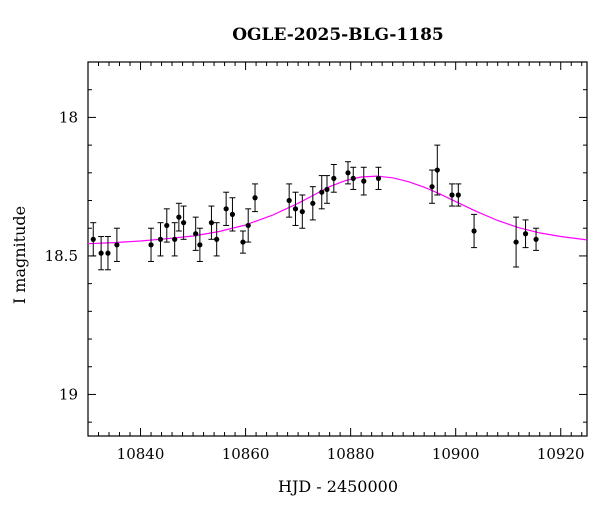 The width and height of the screenshot is (600, 512). Describe the element at coordinates (561, 454) in the screenshot. I see `x-tick-label: 10920` at that location.